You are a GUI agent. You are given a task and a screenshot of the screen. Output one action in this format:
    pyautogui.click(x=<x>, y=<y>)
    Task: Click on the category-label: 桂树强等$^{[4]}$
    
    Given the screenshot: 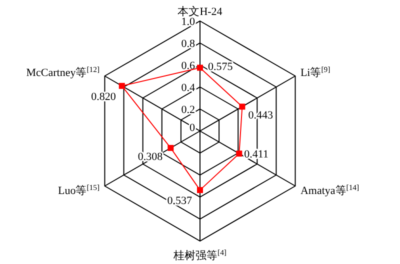 What is the action you would take?
    pyautogui.click(x=200, y=255)
    